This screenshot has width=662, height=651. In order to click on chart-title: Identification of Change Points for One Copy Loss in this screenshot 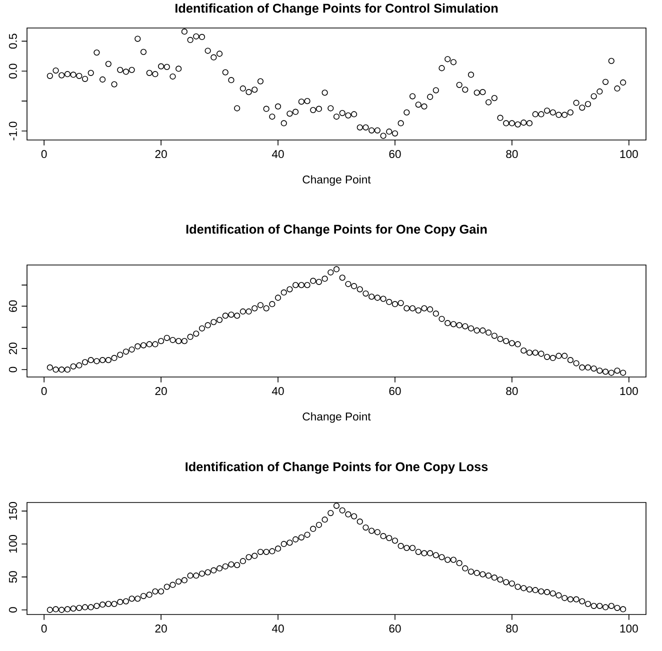, I will do `click(337, 468)`.